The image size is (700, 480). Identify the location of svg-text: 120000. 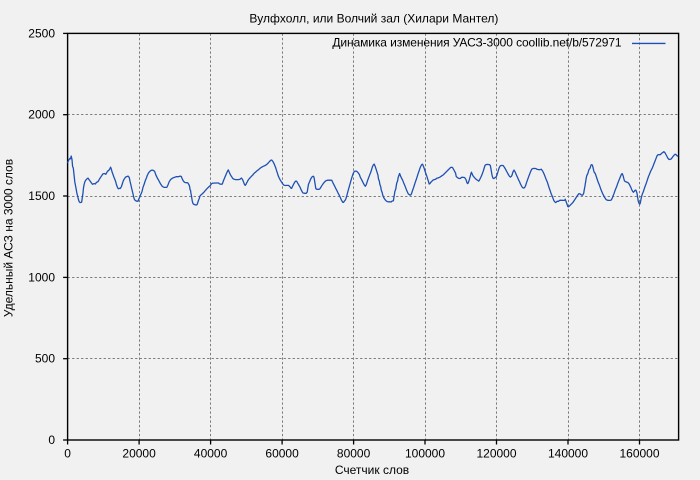
(496, 454).